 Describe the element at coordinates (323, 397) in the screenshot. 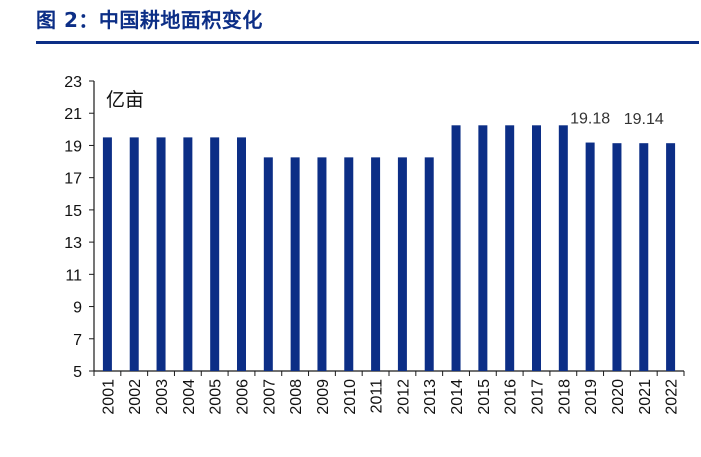

I see `x-tick-label: 2009` at that location.